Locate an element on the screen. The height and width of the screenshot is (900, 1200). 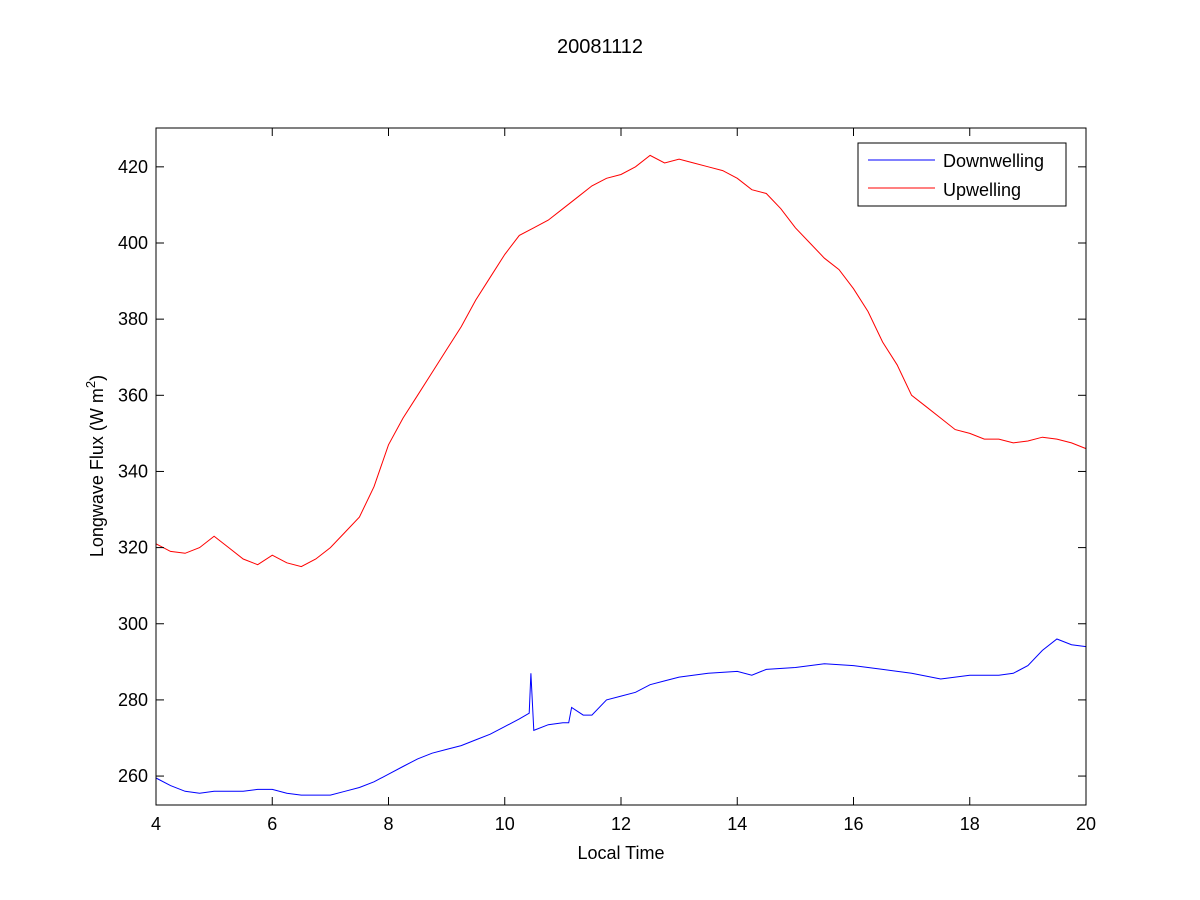
legend: Downwelling Upwelling is located at coordinates (962, 174).